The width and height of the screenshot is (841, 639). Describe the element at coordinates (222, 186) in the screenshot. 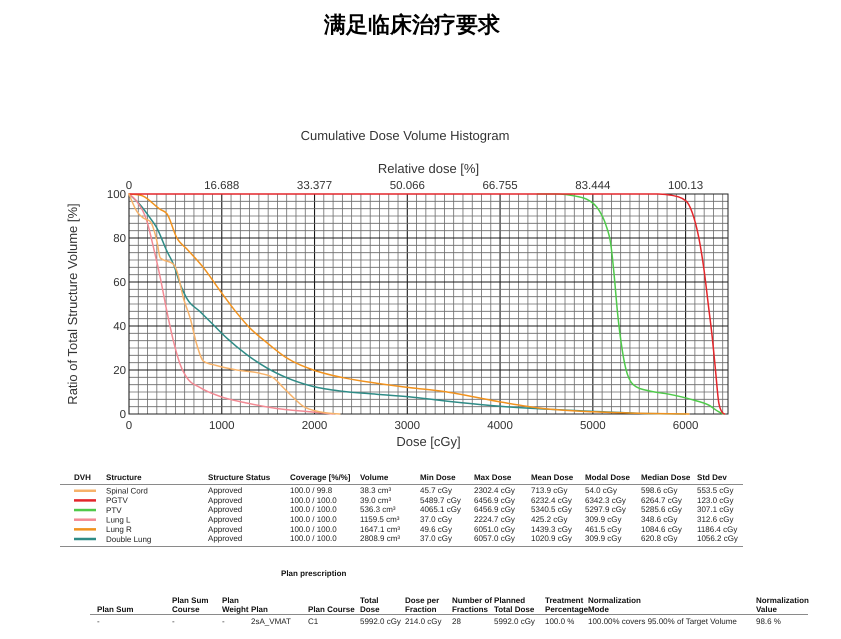

I see `x2-tick-label: 16.688` at that location.